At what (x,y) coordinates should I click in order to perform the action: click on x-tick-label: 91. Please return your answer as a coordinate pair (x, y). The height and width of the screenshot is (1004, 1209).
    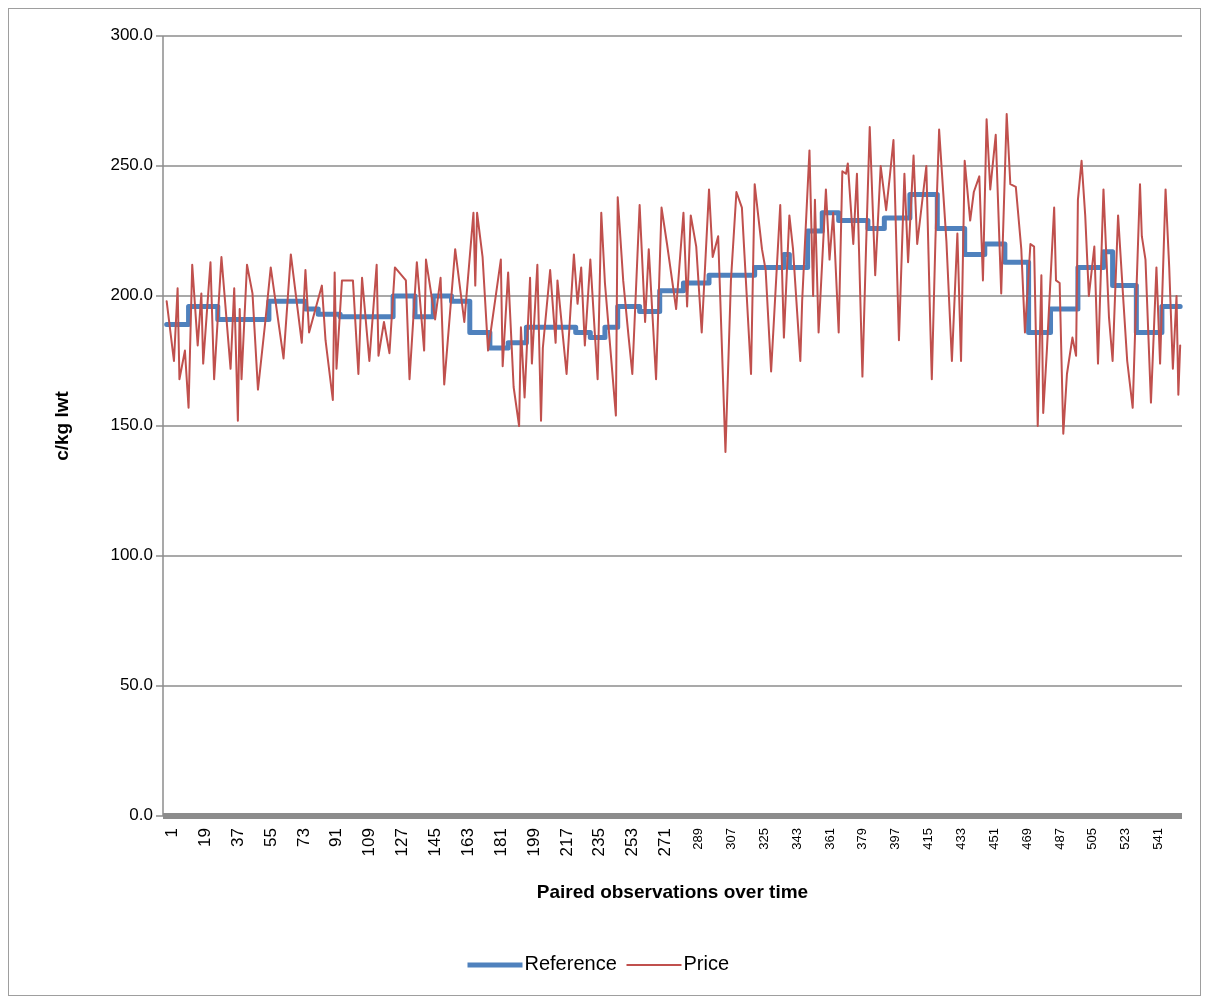
    Looking at the image, I should click on (336, 837).